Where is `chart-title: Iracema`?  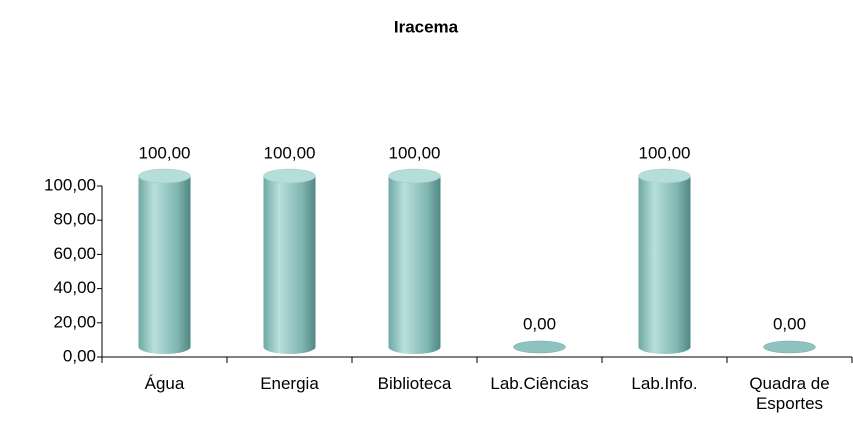
chart-title: Iracema is located at coordinates (426, 26).